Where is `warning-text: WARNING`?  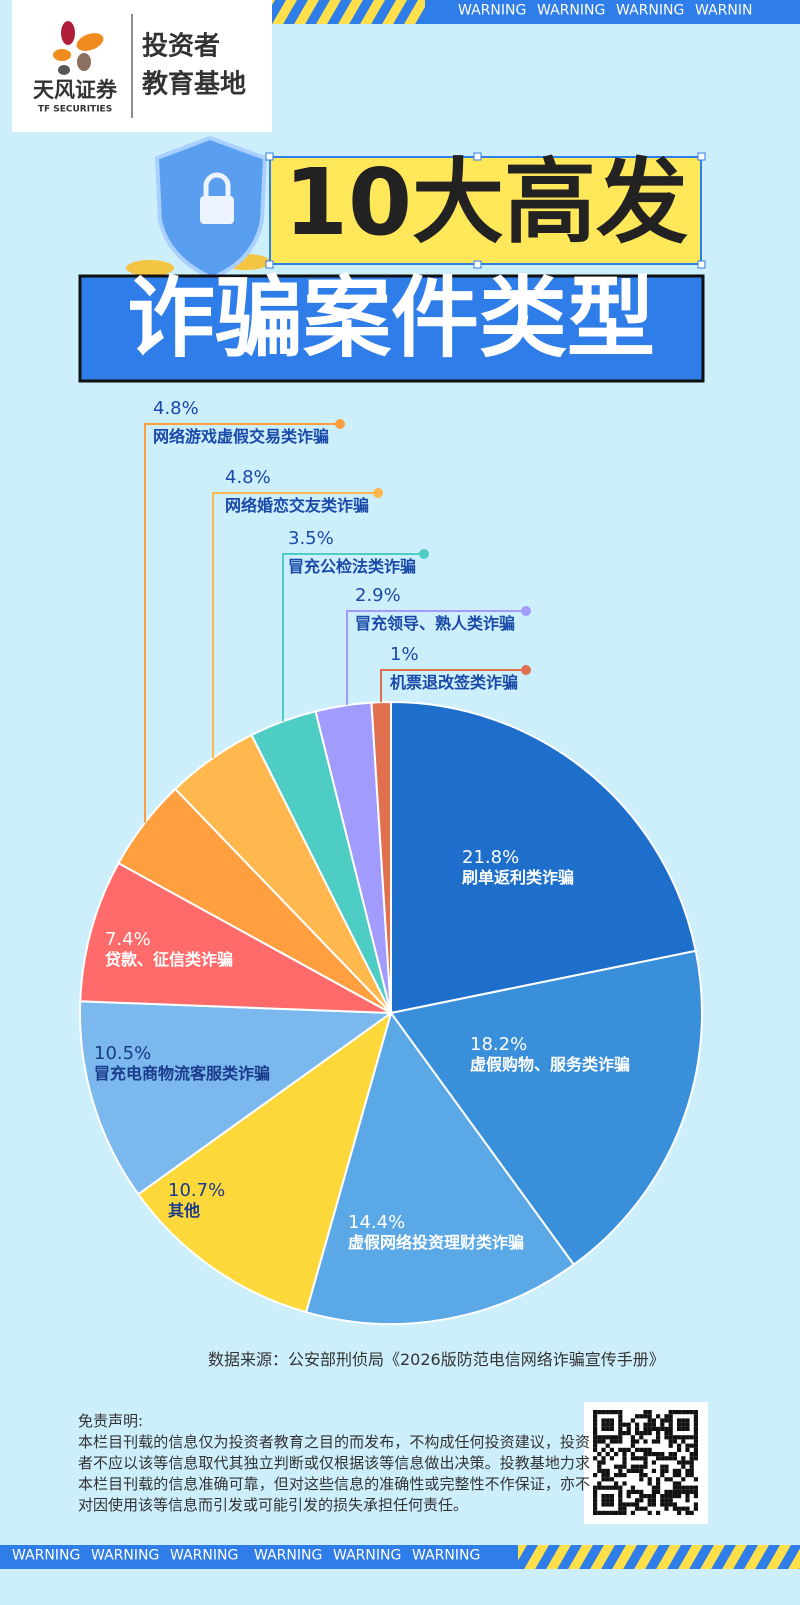
warning-text: WARNING is located at coordinates (571, 11).